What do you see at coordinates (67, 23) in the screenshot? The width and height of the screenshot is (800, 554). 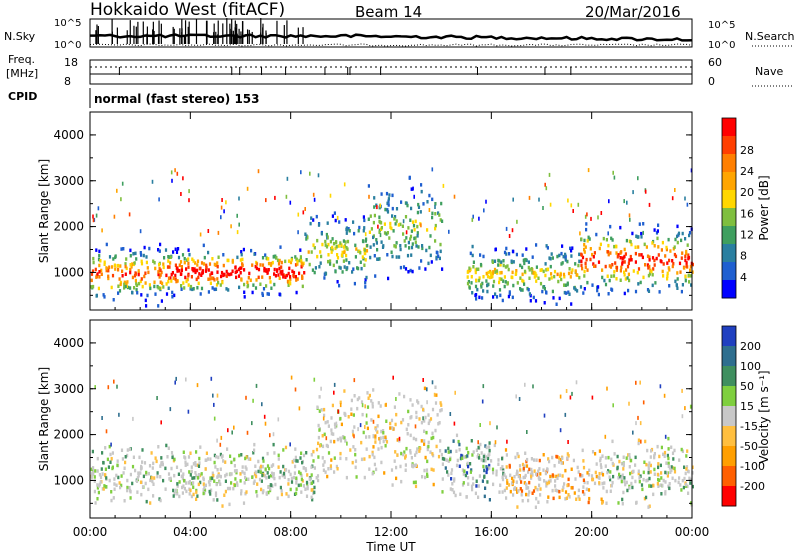 I see `nsky-tick-top: 10^5` at bounding box center [67, 23].